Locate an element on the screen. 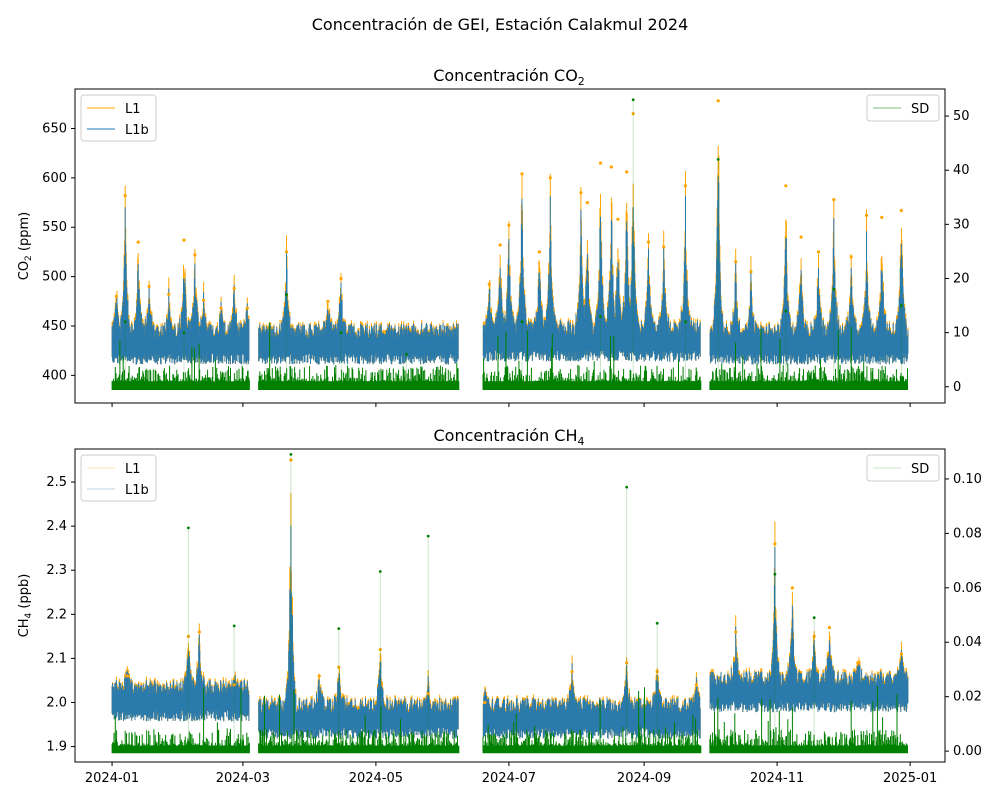  x-tick-label: 2024-07 is located at coordinates (509, 778).